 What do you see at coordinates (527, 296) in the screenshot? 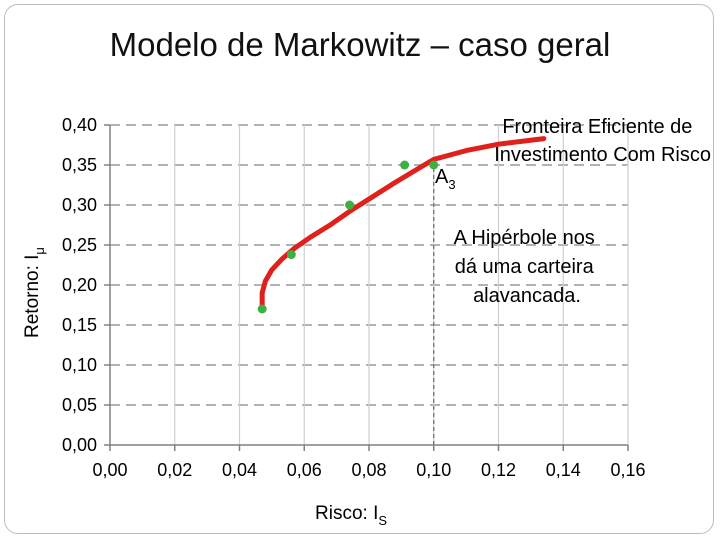
I see `hyperbola-annotation-line-3: alavancada.` at bounding box center [527, 296].